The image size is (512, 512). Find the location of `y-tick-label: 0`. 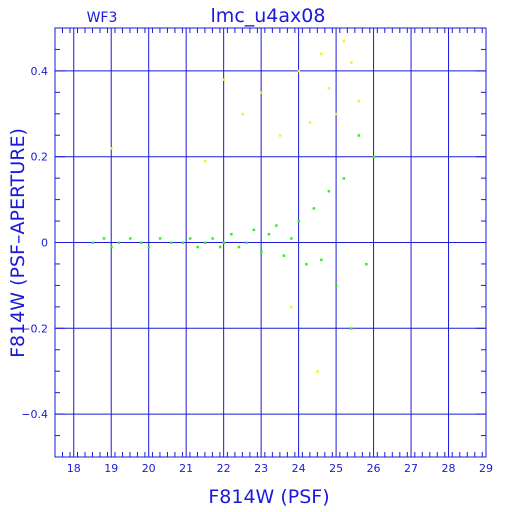

y-tick-label: 0 is located at coordinates (44, 243).